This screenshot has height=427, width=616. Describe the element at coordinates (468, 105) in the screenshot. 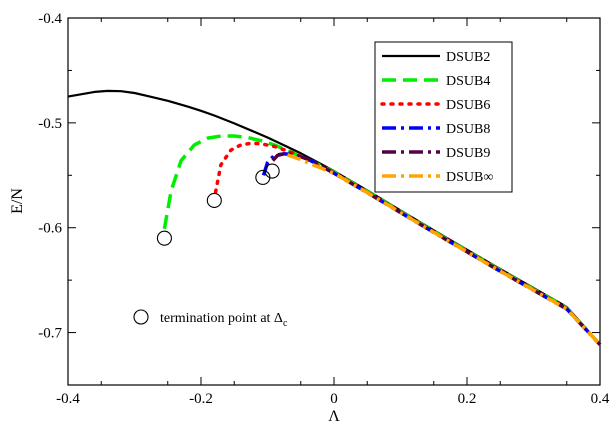

I see `legend-label-dsub6: DSUB6` at that location.